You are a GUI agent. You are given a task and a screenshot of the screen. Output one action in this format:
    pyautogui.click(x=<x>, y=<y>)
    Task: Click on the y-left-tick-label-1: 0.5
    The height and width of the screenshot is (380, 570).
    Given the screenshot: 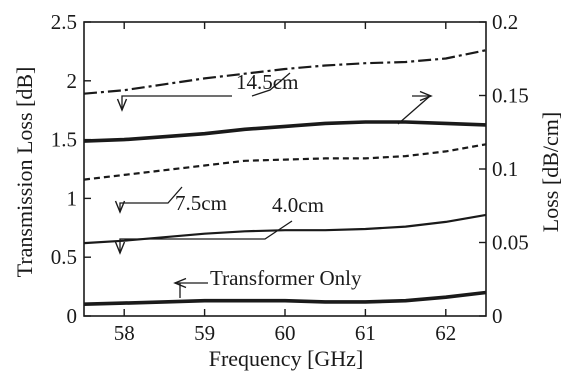 What is the action you would take?
    pyautogui.click(x=64, y=257)
    